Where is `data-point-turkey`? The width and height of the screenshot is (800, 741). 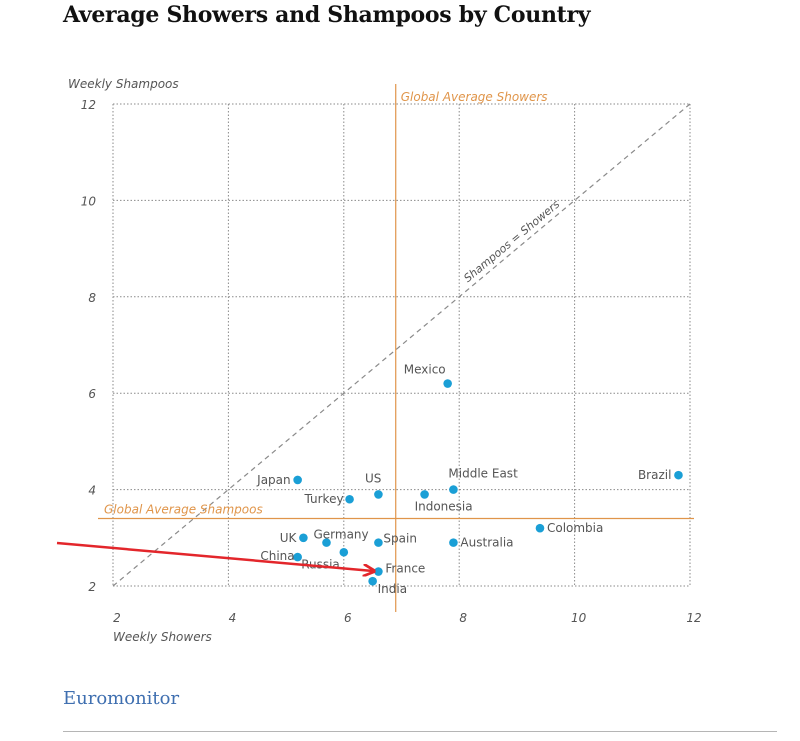 data-point-turkey is located at coordinates (349, 499).